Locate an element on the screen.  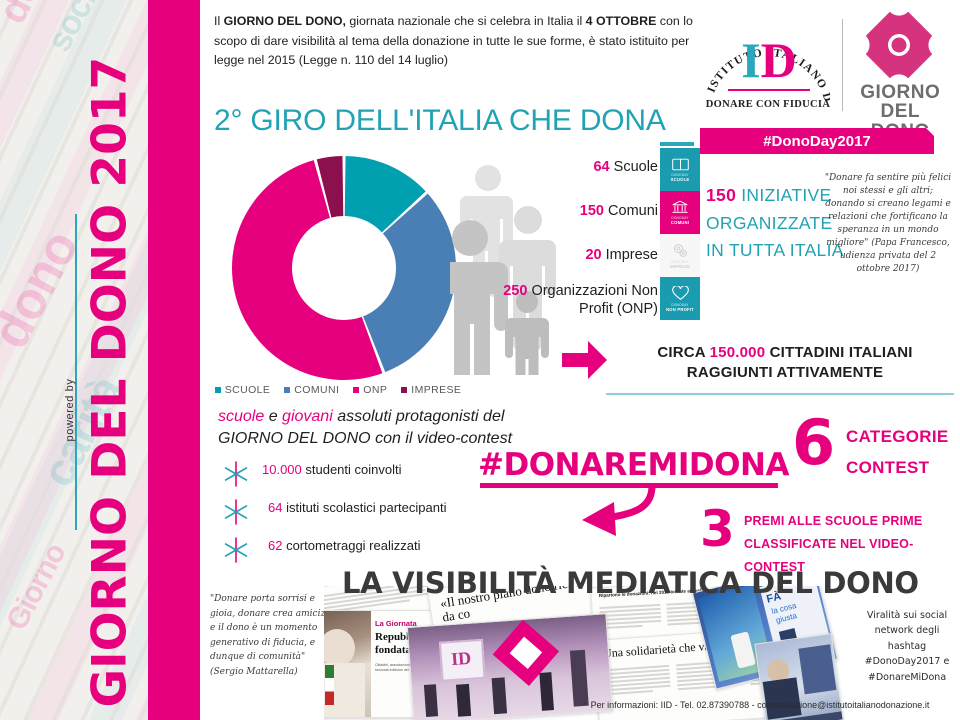
powered-by-label: powered by is located at coordinates (70, 410).